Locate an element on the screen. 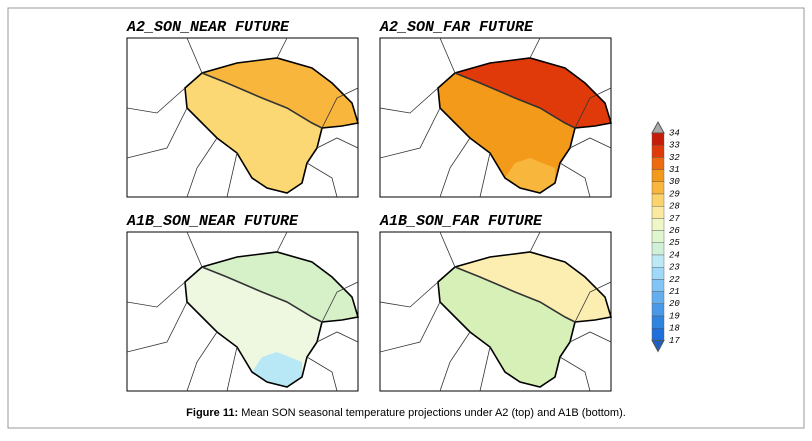 The image size is (812, 441). panel-title: A1B_SON_NEAR FUTURE is located at coordinates (212, 221).